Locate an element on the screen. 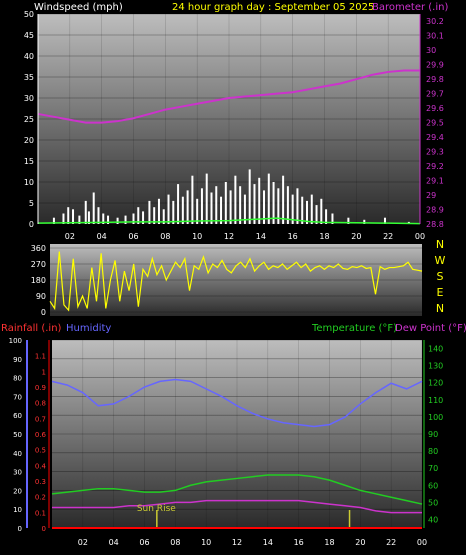 This screenshot has height=555, width=466. compass-label: W is located at coordinates (440, 260).